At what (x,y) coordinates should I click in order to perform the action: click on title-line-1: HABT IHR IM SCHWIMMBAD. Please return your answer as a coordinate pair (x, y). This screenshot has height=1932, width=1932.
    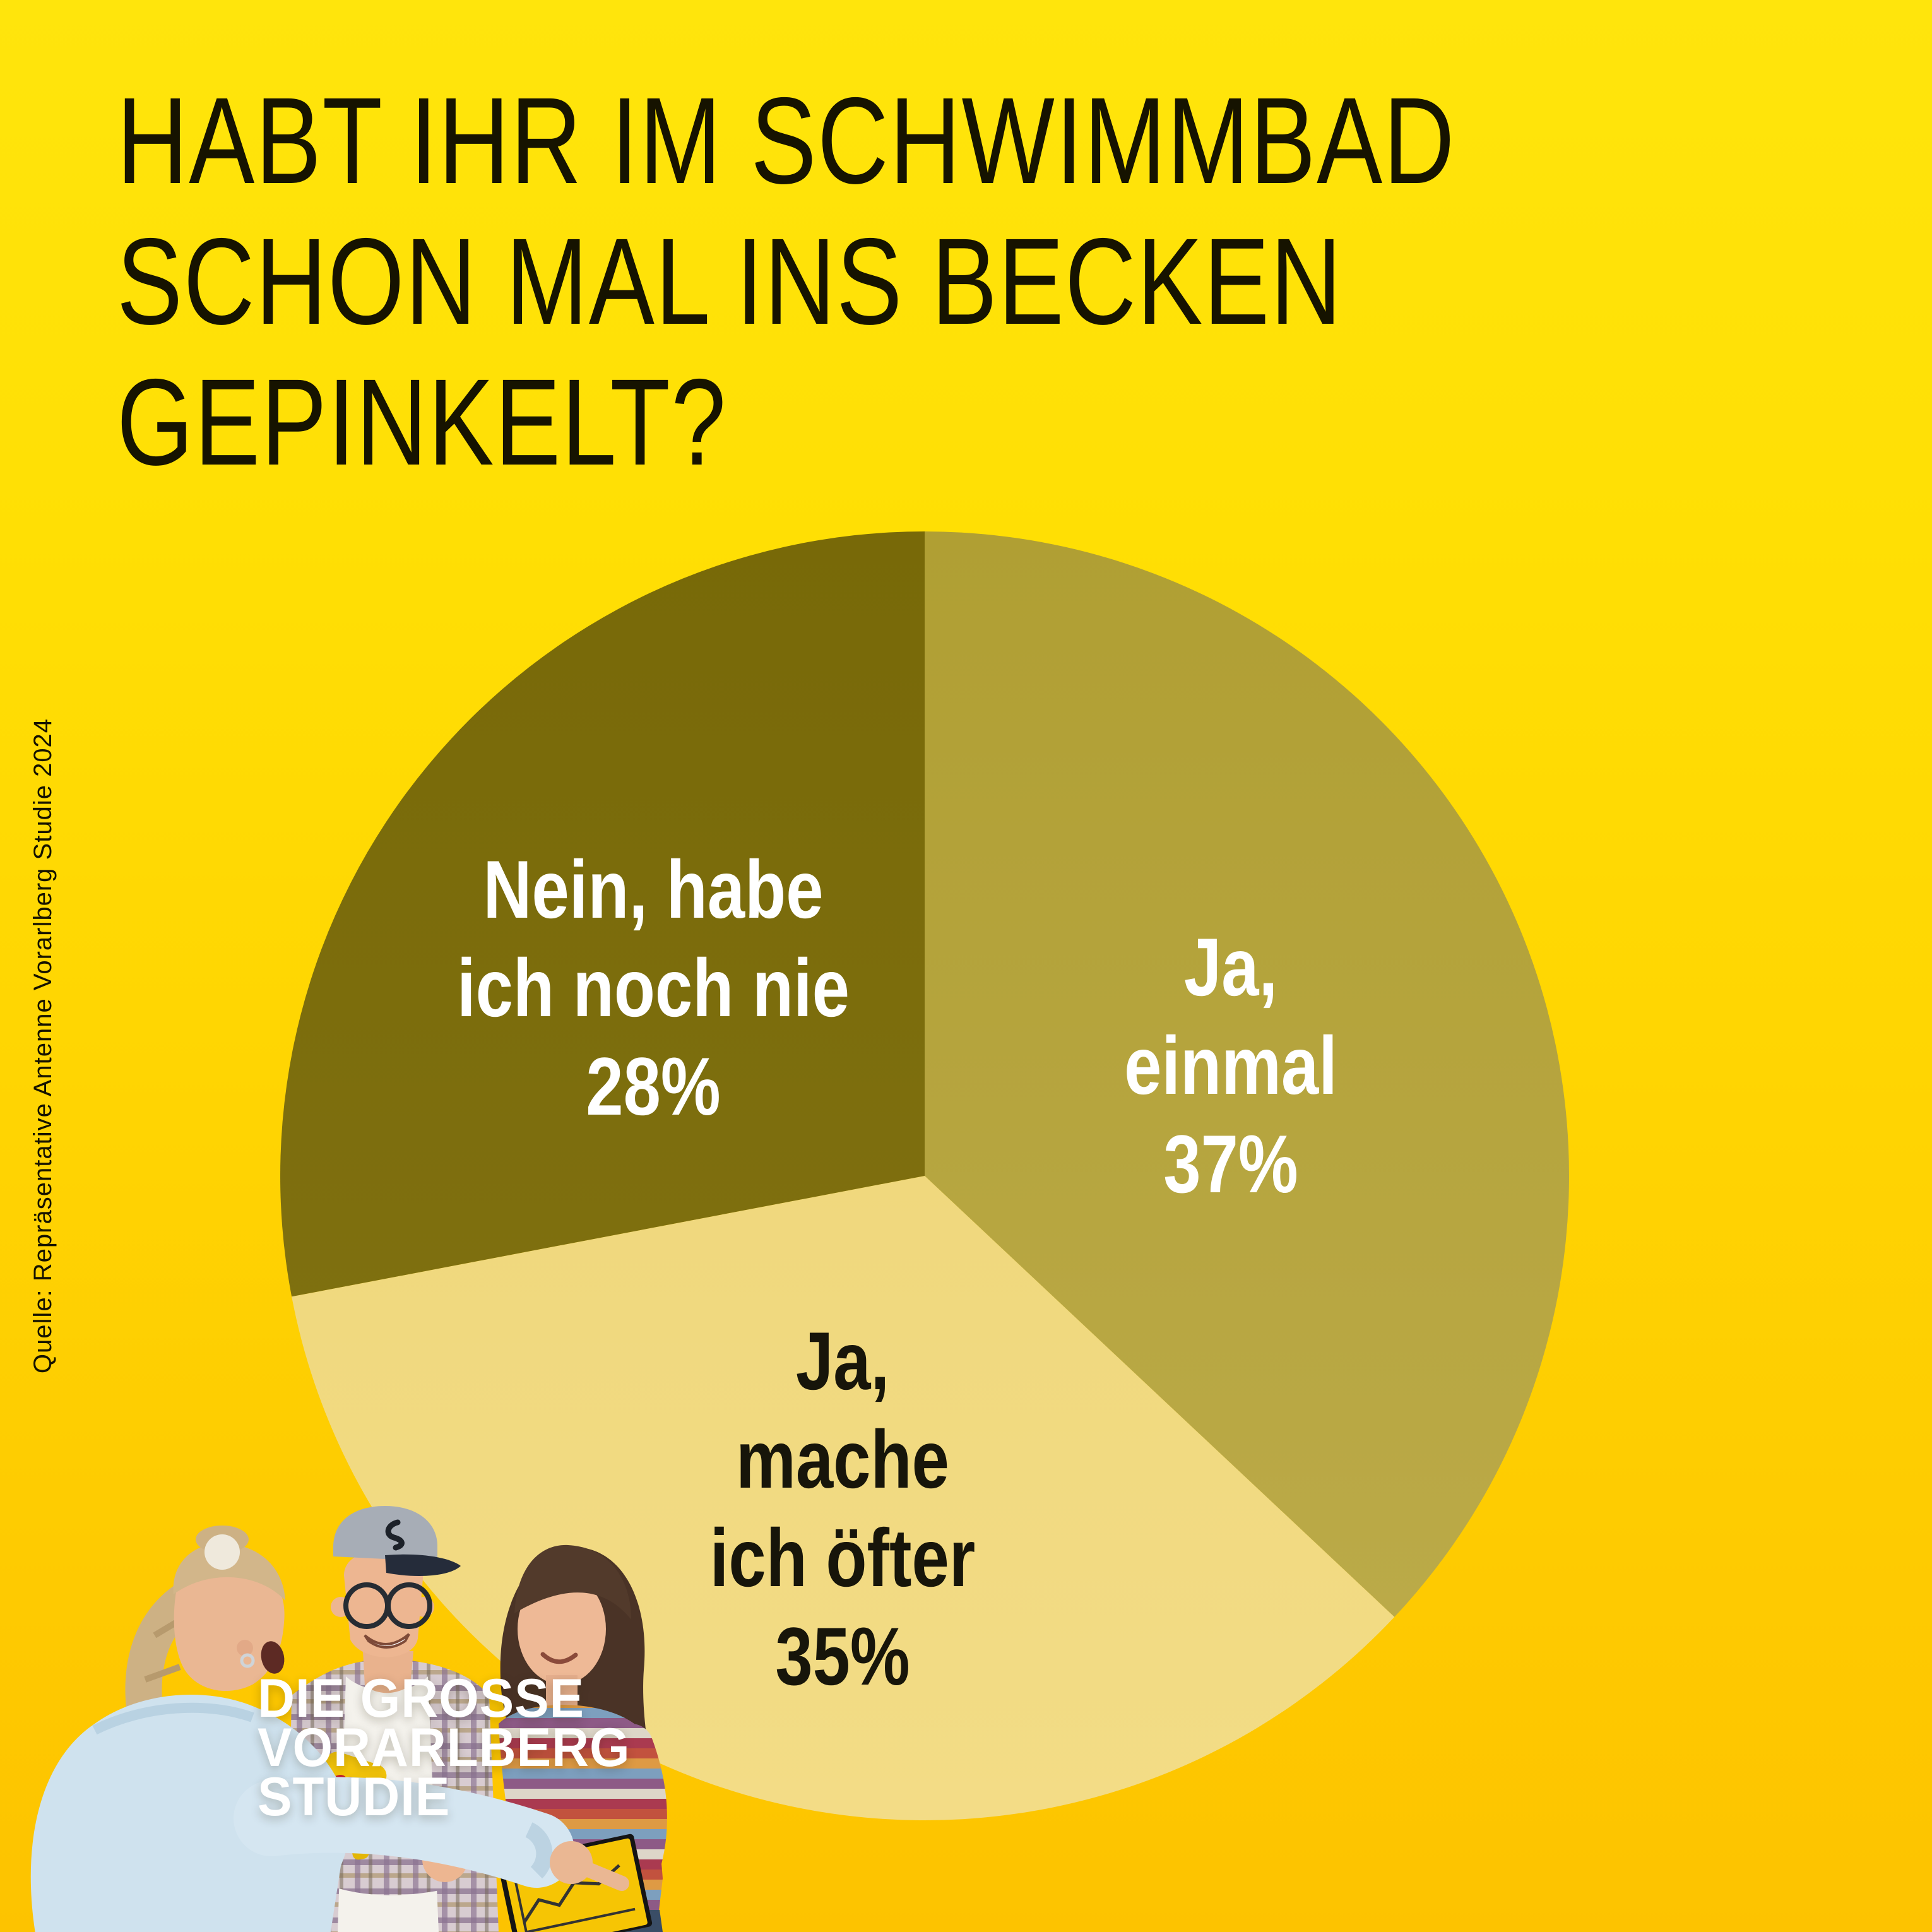
    Looking at the image, I should click on (786, 141).